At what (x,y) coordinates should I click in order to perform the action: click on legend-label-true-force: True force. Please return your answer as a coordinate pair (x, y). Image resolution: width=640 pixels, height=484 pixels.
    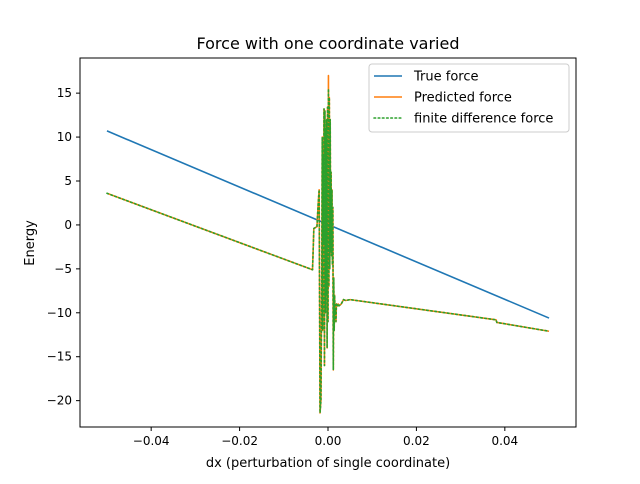
    Looking at the image, I should click on (445, 77).